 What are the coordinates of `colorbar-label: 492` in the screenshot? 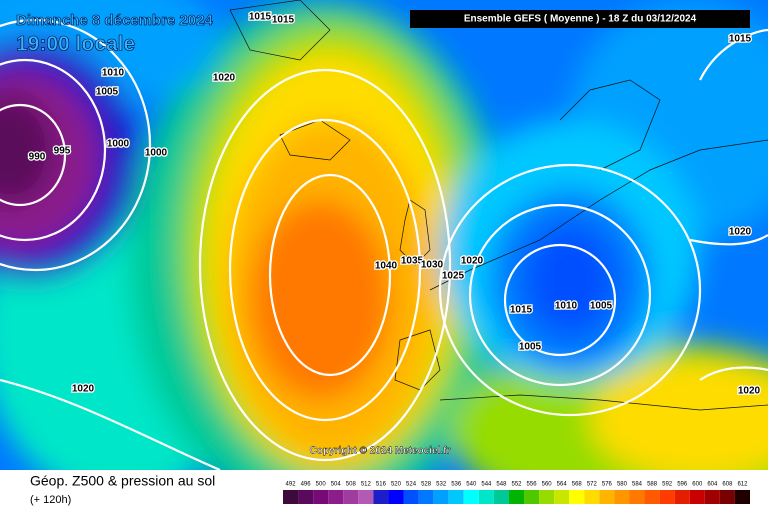 It's located at (291, 485).